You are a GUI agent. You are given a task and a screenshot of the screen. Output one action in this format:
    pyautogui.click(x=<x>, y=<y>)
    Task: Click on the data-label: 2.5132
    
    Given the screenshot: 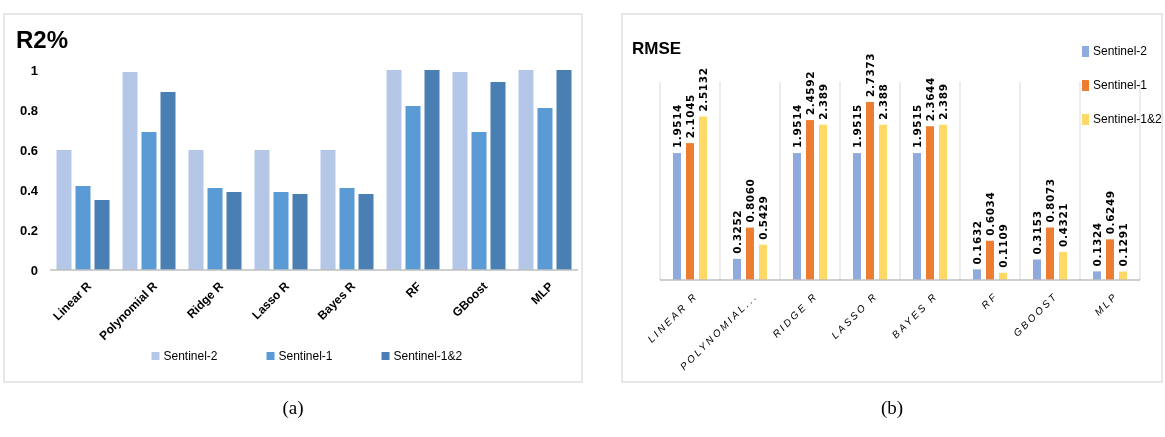 What is the action you would take?
    pyautogui.click(x=703, y=89)
    